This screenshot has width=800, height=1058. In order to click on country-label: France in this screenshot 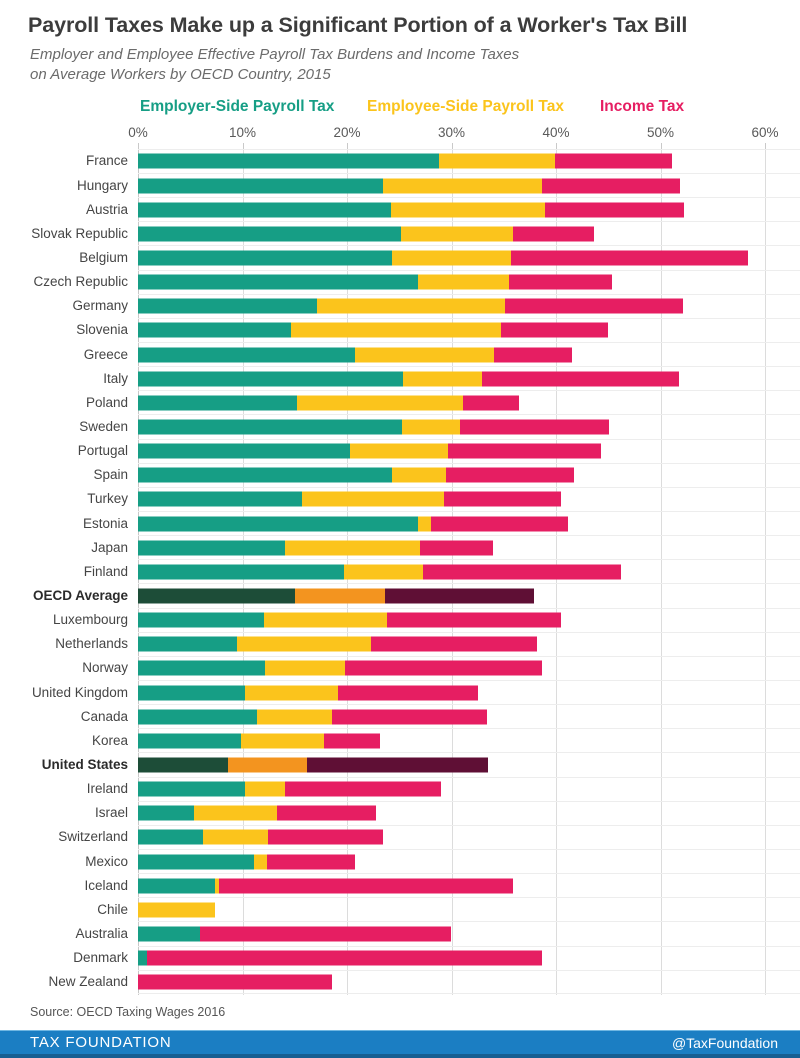, I will do `click(106, 161)`.